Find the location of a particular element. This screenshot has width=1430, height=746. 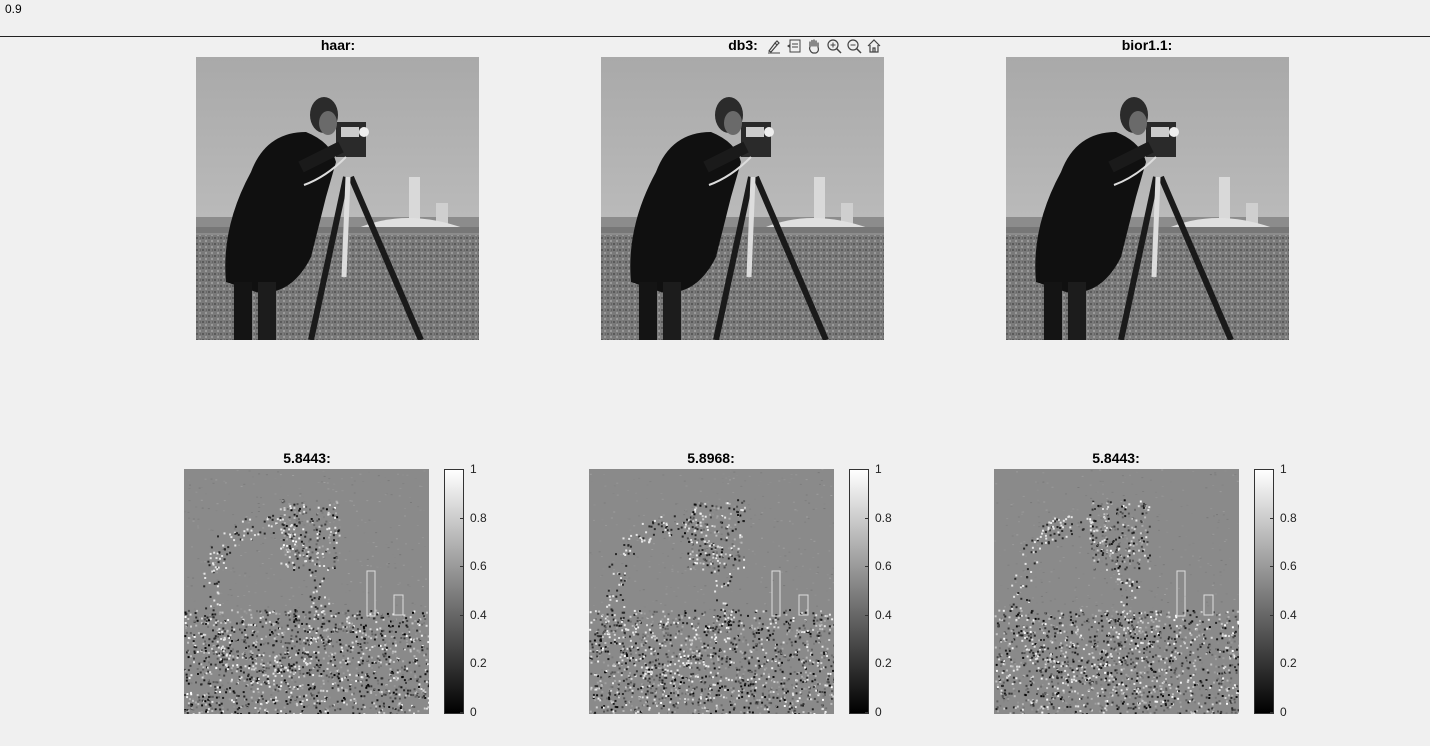

brush-icon is located at coordinates (774, 46).